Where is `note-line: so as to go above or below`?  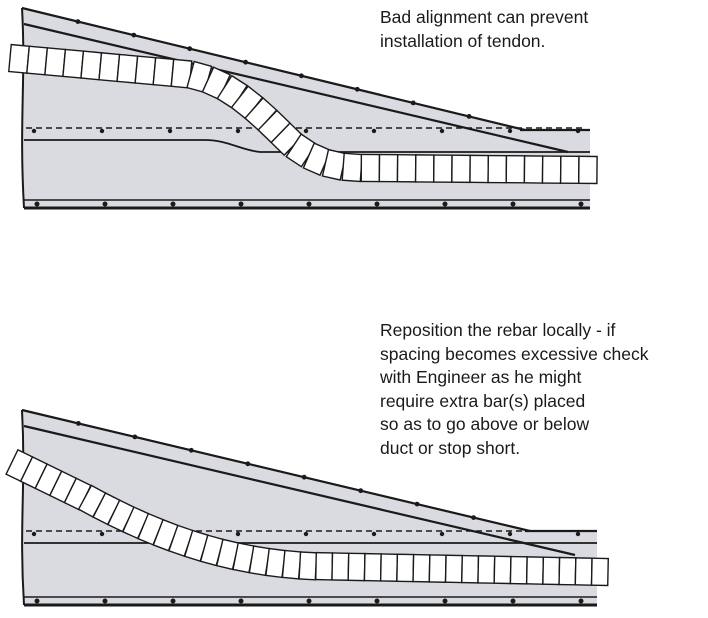 note-line: so as to go above or below is located at coordinates (485, 424).